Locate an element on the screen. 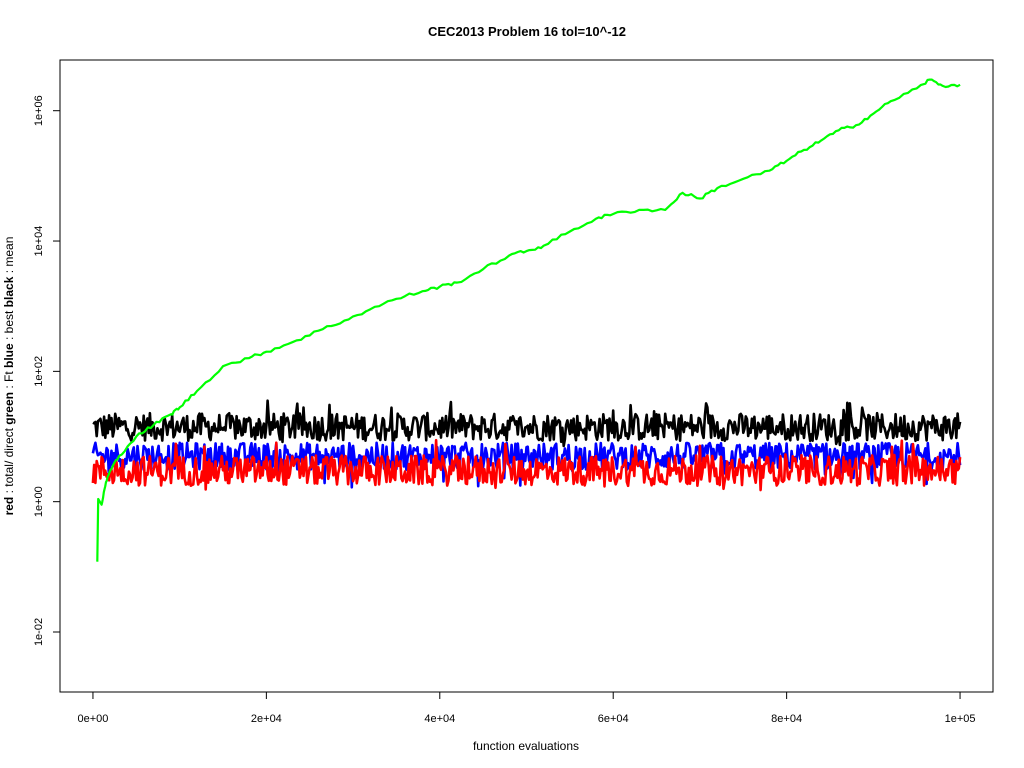 This screenshot has width=1024, height=768. chart-title: CEC2013 Problem 16 tol=10^-12 is located at coordinates (527, 31).